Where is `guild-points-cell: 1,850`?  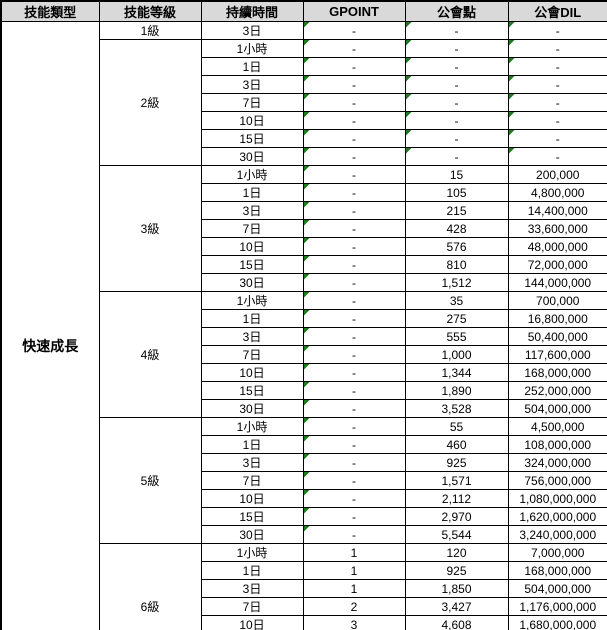
guild-points-cell: 1,850 is located at coordinates (456, 588).